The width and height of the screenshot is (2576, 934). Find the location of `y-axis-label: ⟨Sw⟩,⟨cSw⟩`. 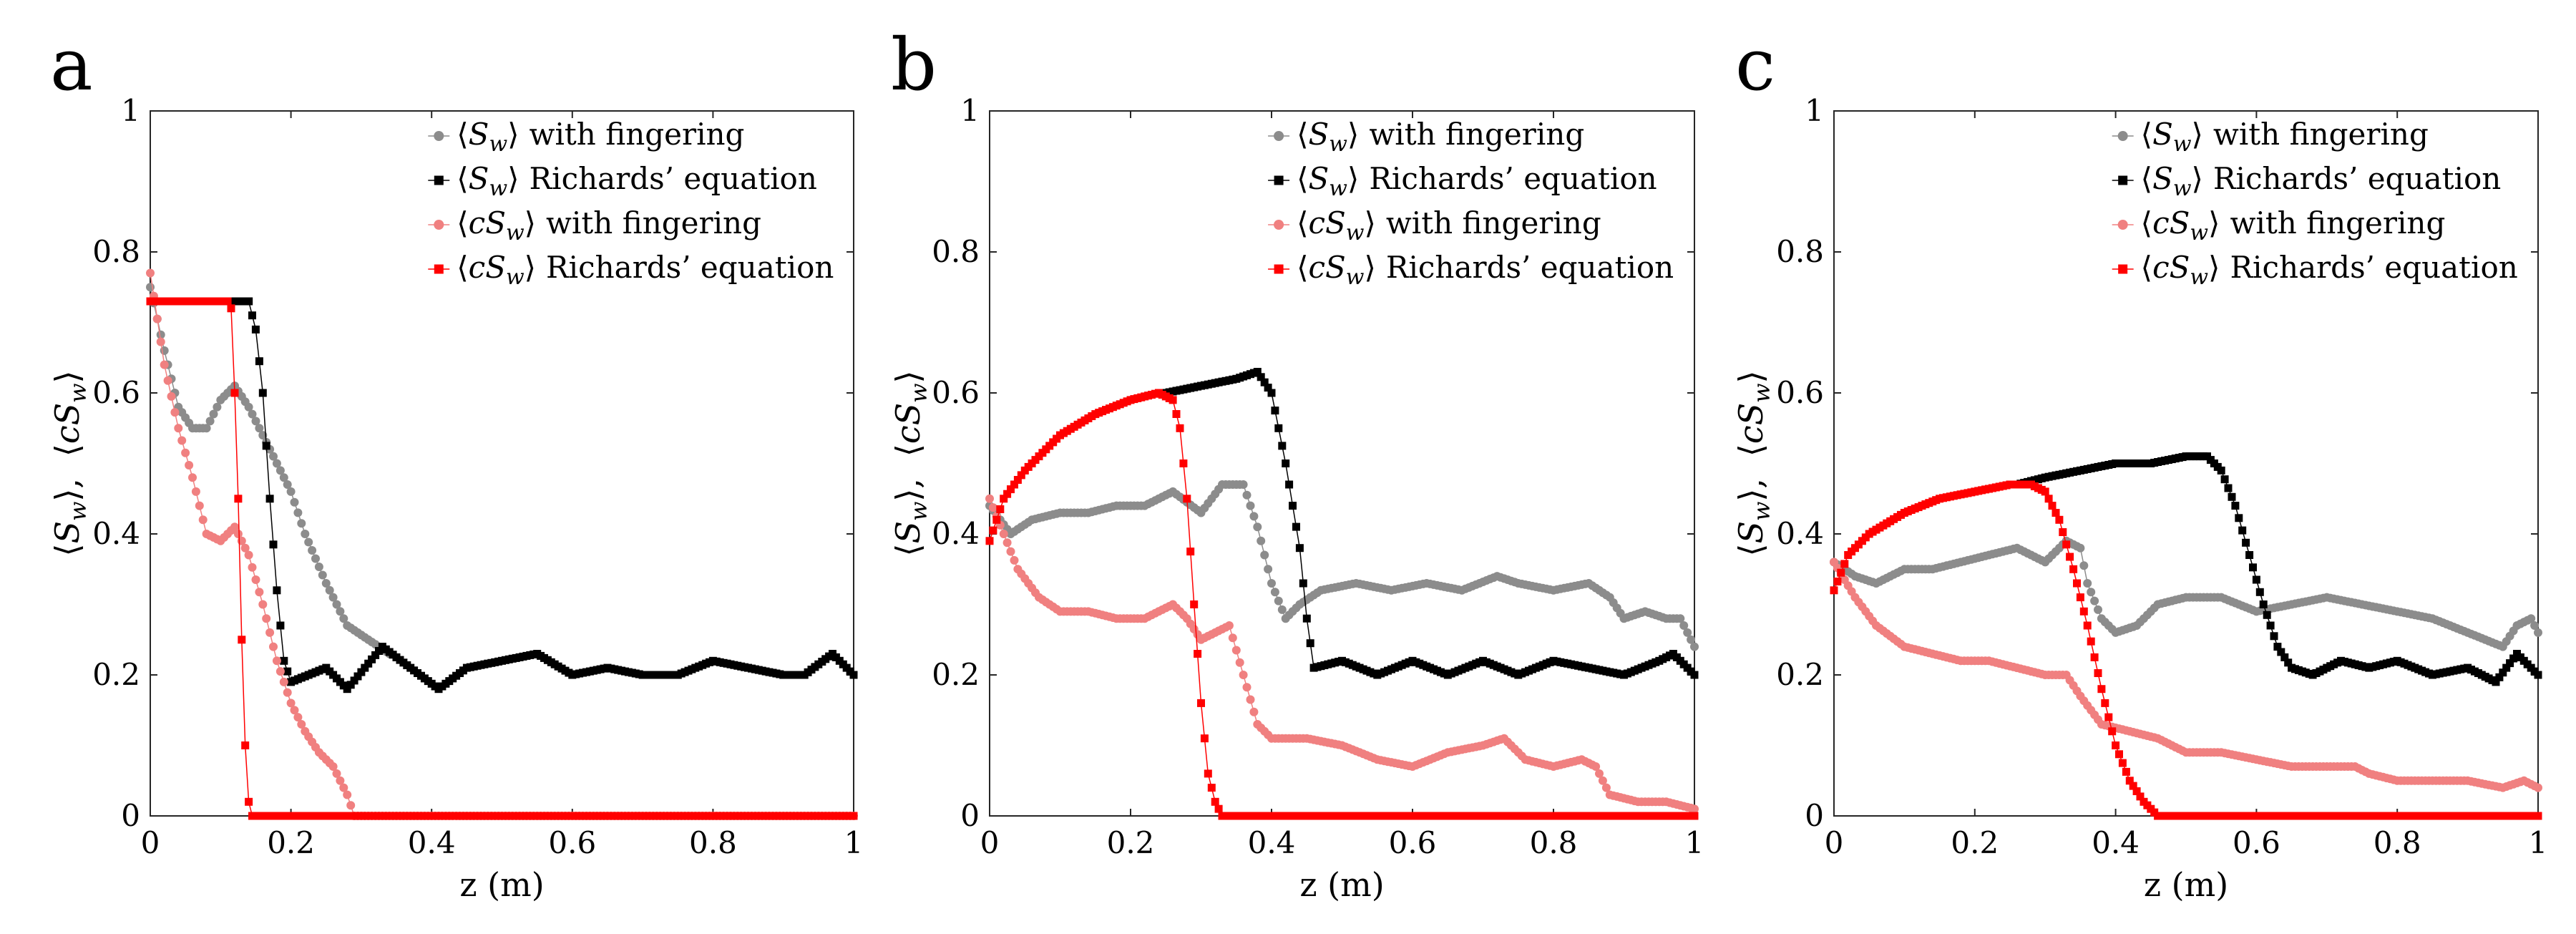

y-axis-label: ⟨Sw⟩,⟨cSw⟩ is located at coordinates (911, 463).